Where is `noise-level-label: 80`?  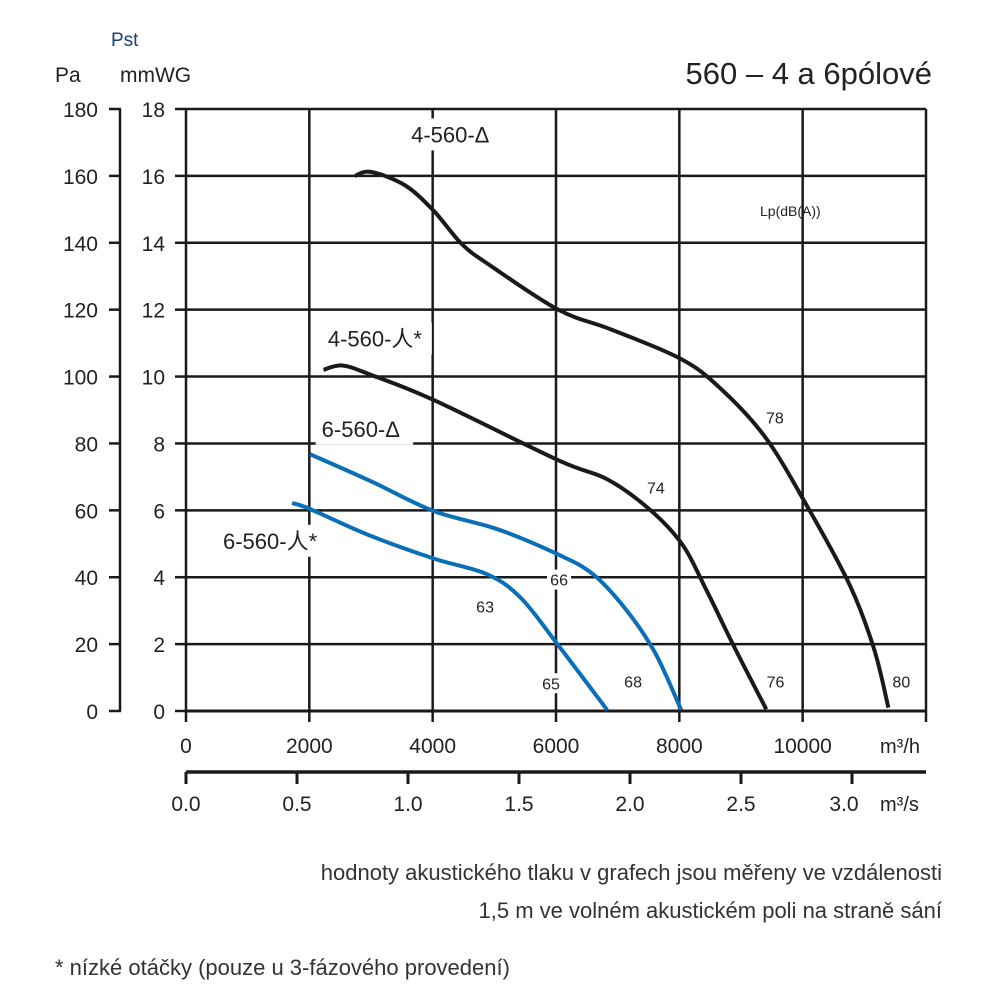
noise-level-label: 80 is located at coordinates (901, 683).